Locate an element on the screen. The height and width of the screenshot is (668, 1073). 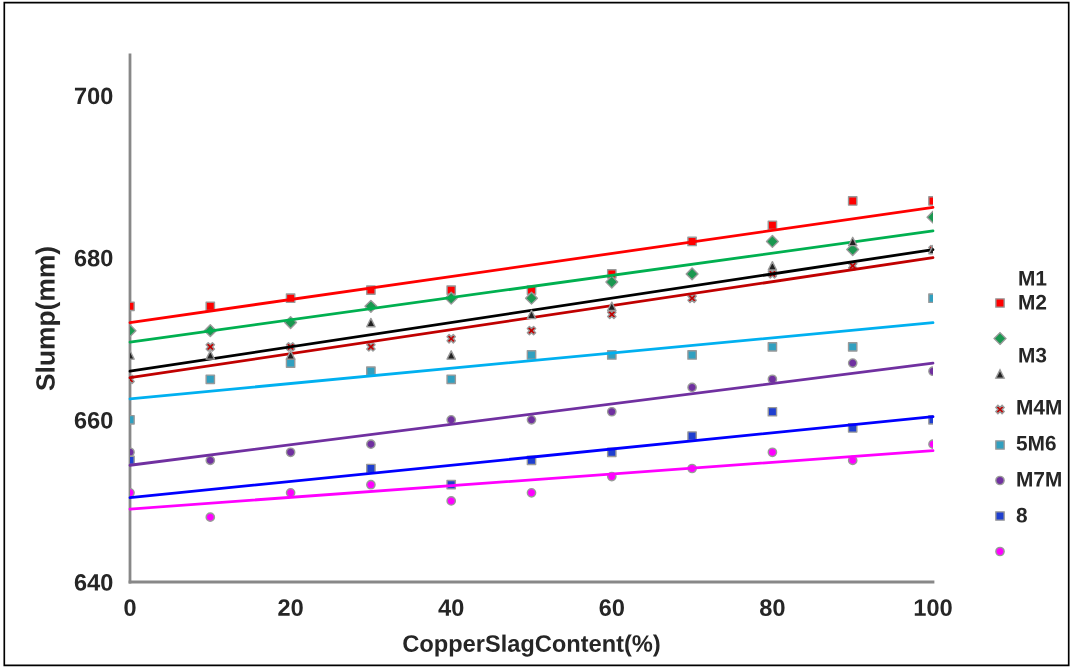
text: 5M6 is located at coordinates (1036, 443).